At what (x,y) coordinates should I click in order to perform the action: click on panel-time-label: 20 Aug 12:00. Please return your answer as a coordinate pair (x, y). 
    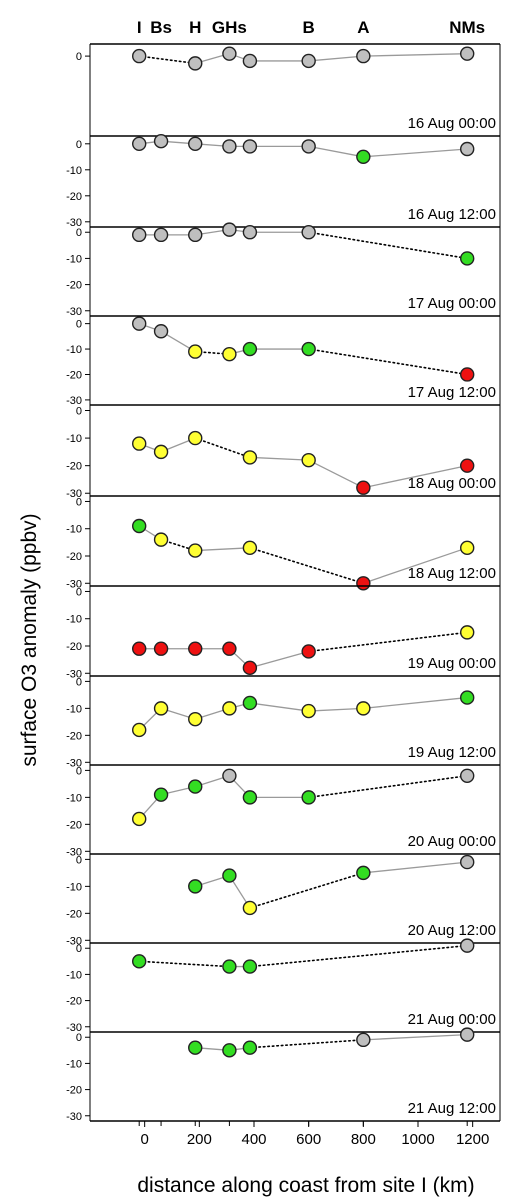
    Looking at the image, I should click on (452, 930).